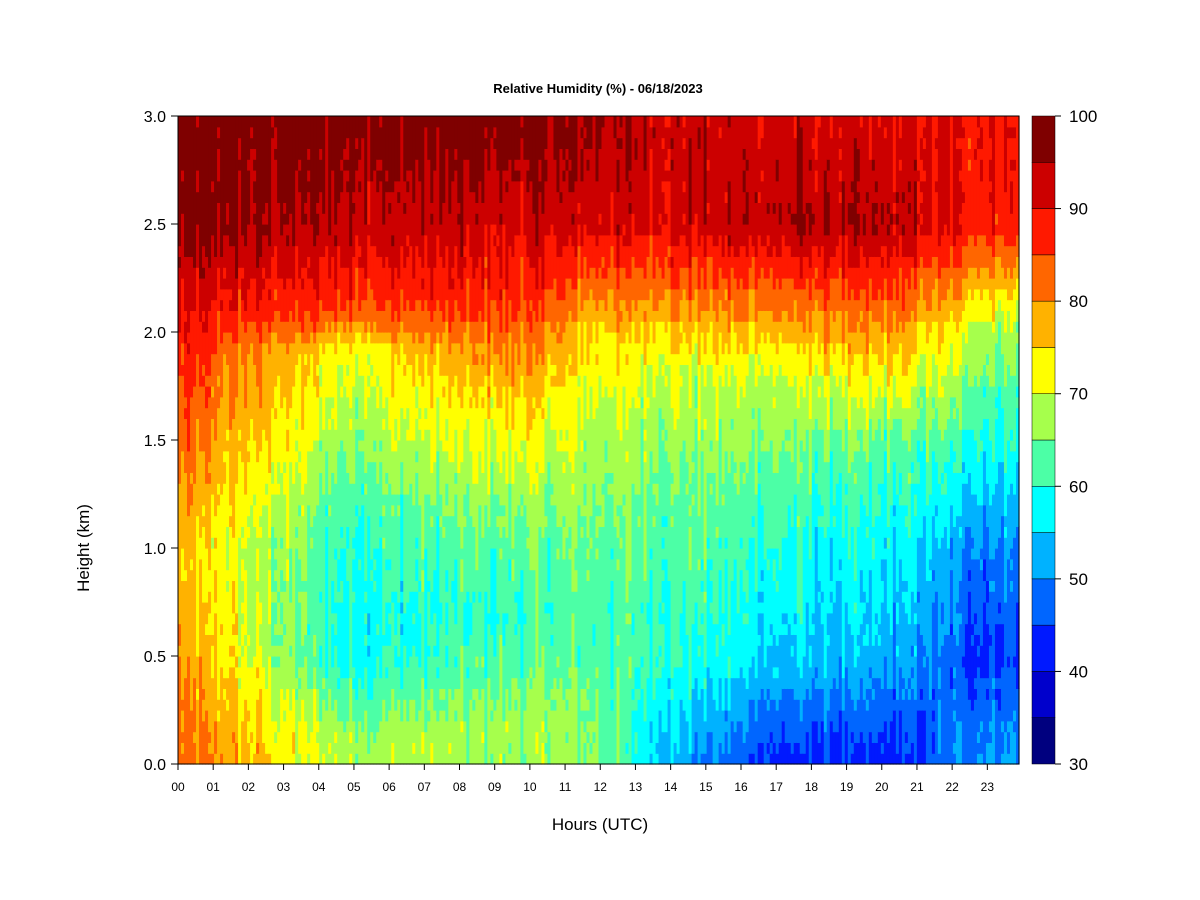 This screenshot has width=1200, height=900. Describe the element at coordinates (1043, 185) in the screenshot. I see `colorbar-band` at that location.